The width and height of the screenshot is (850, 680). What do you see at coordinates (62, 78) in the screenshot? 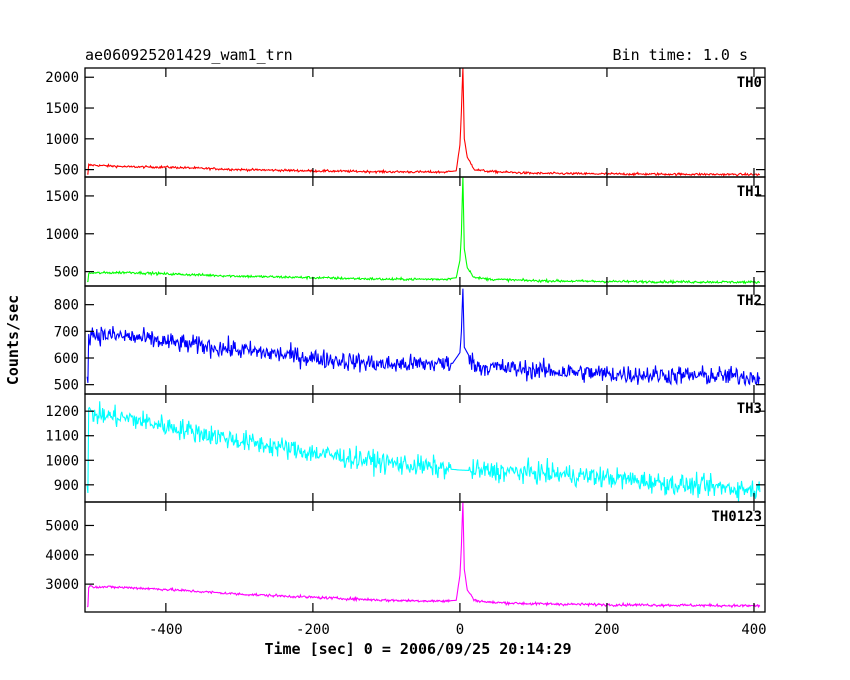
I see `y-tick-label: 2000` at bounding box center [62, 78].